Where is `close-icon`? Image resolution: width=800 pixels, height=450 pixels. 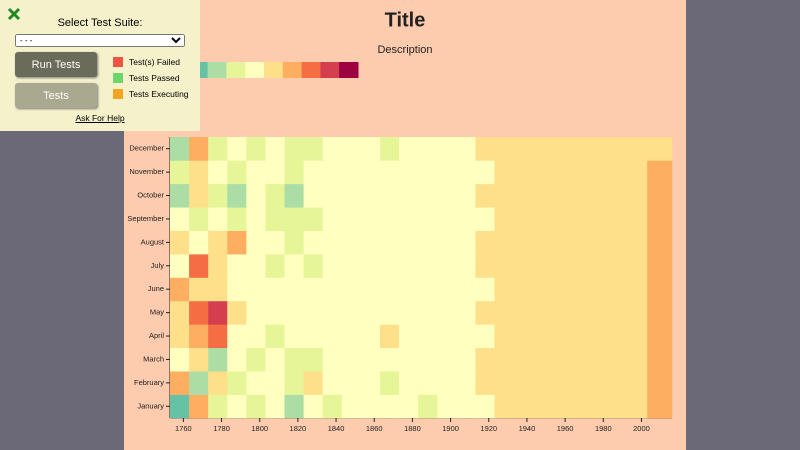 close-icon is located at coordinates (14, 14).